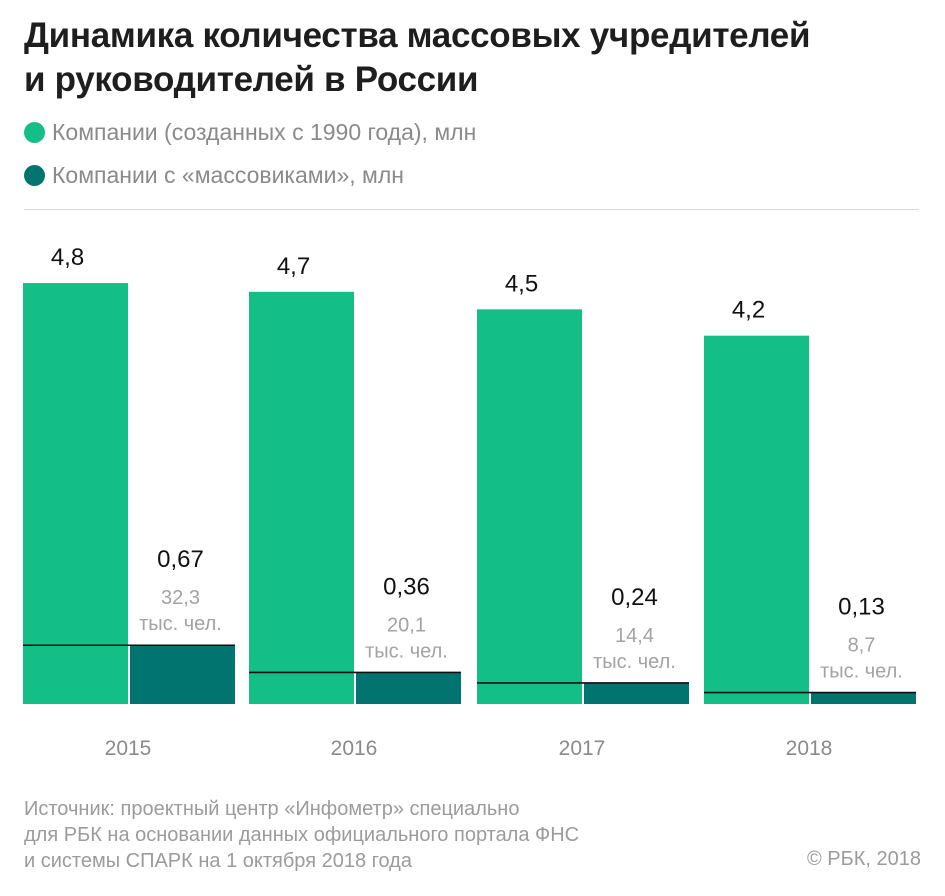 This screenshot has width=945, height=896. Describe the element at coordinates (863, 698) in the screenshot. I see `bar-mass-companies-2018` at that location.